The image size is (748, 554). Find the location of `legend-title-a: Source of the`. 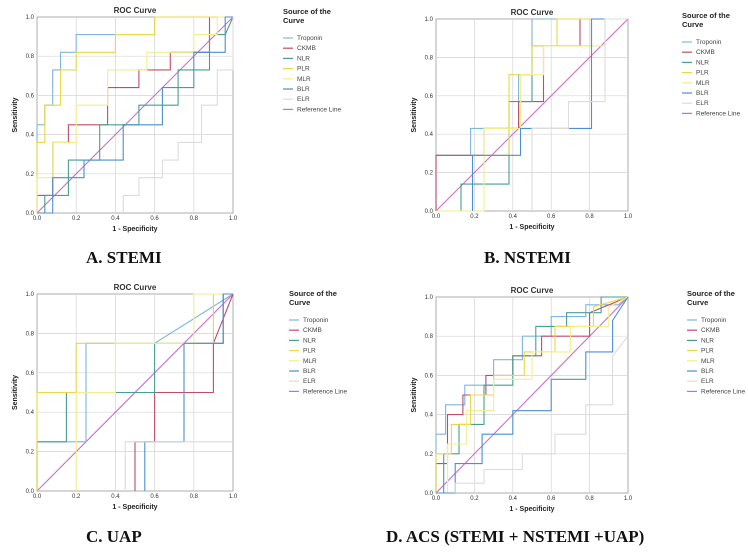

legend-title-a: Source of the is located at coordinates (307, 11).